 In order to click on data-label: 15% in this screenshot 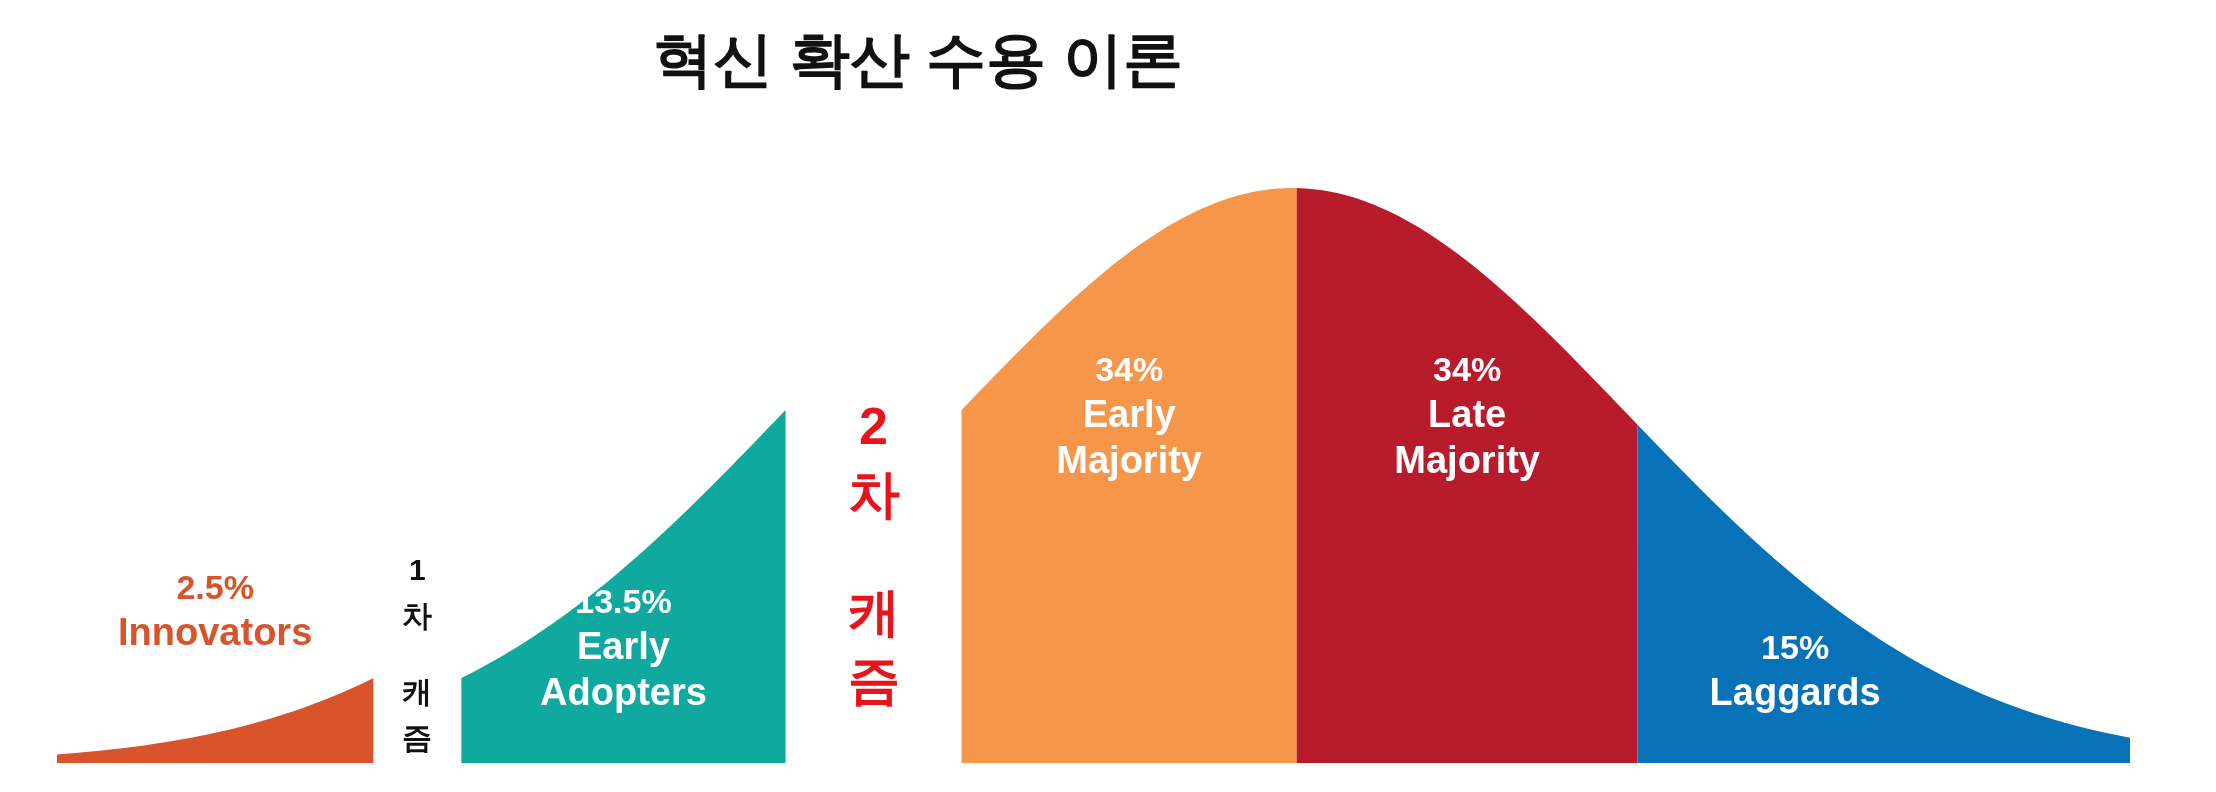, I will do `click(1795, 647)`.